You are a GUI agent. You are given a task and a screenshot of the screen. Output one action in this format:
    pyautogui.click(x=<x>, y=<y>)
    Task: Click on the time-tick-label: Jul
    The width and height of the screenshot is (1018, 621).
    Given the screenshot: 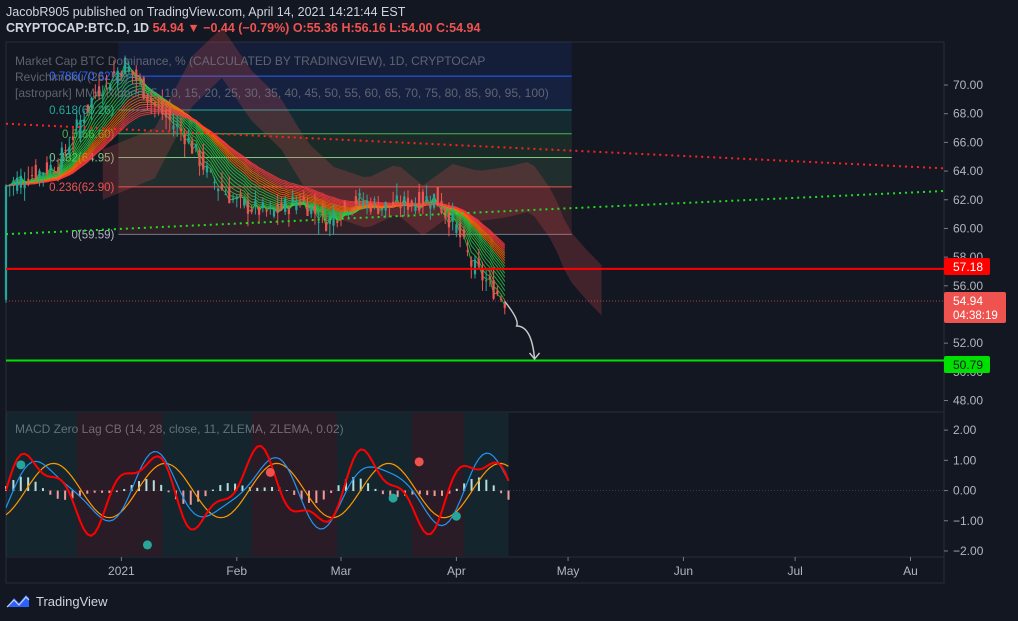 What is the action you would take?
    pyautogui.click(x=794, y=571)
    